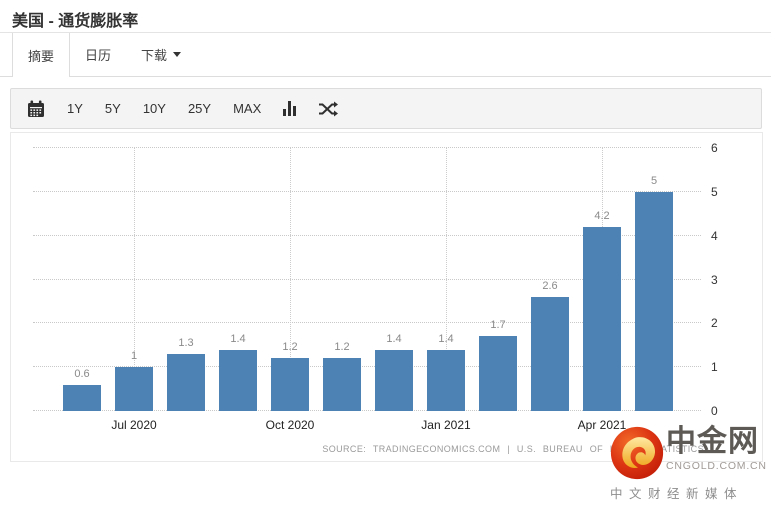  I want to click on page-header: 美国 - 通货膨胀率, so click(385, 16).